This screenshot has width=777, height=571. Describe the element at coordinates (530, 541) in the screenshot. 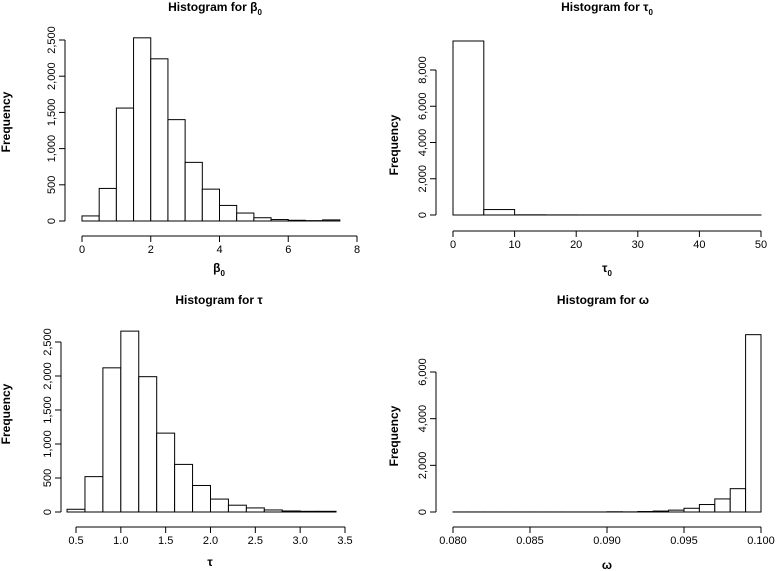

I see `x-tick-label: 0.085` at that location.